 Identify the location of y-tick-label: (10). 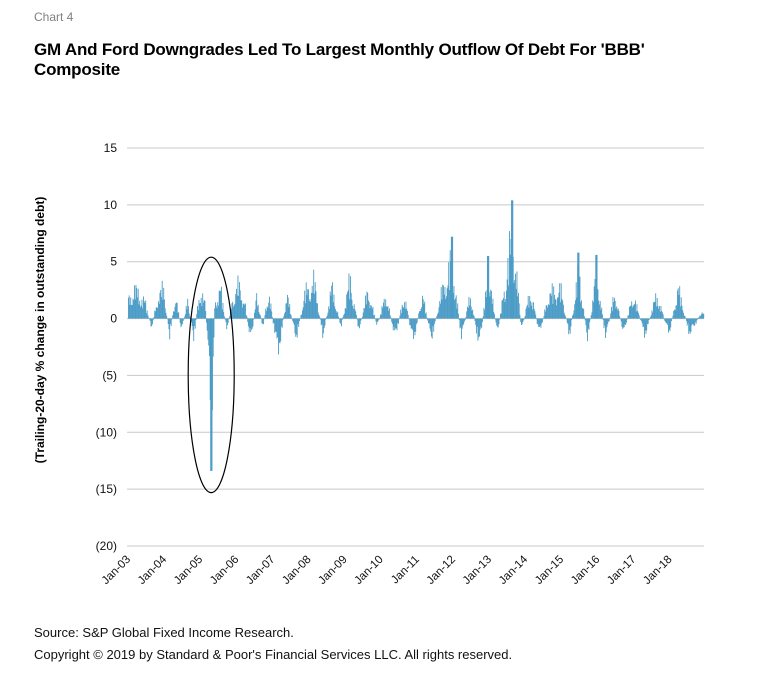
(106, 432).